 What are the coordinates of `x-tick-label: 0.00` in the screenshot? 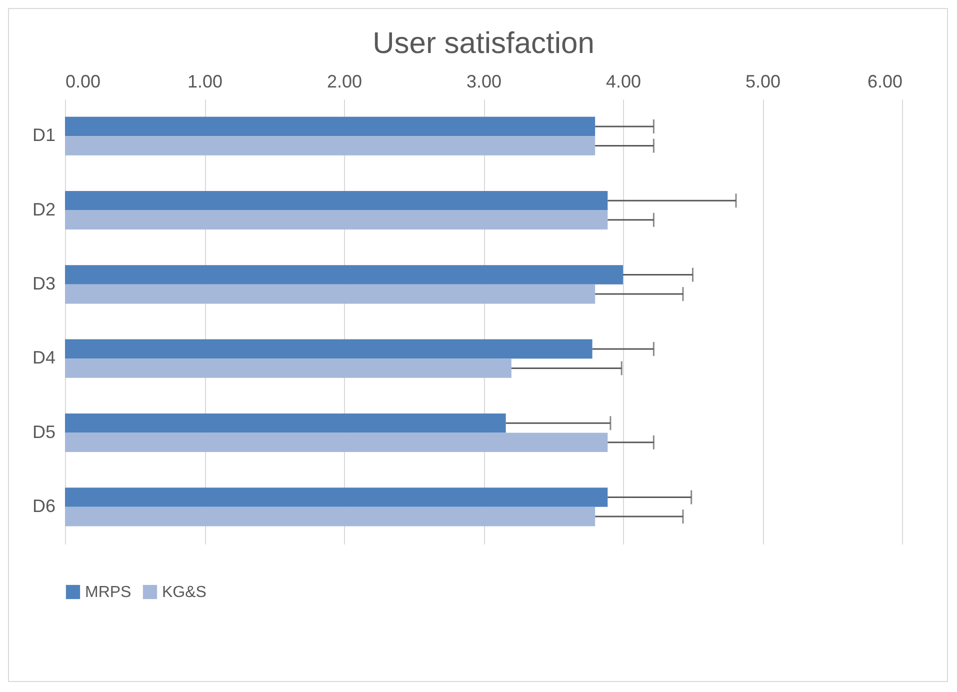 It's located at (83, 82).